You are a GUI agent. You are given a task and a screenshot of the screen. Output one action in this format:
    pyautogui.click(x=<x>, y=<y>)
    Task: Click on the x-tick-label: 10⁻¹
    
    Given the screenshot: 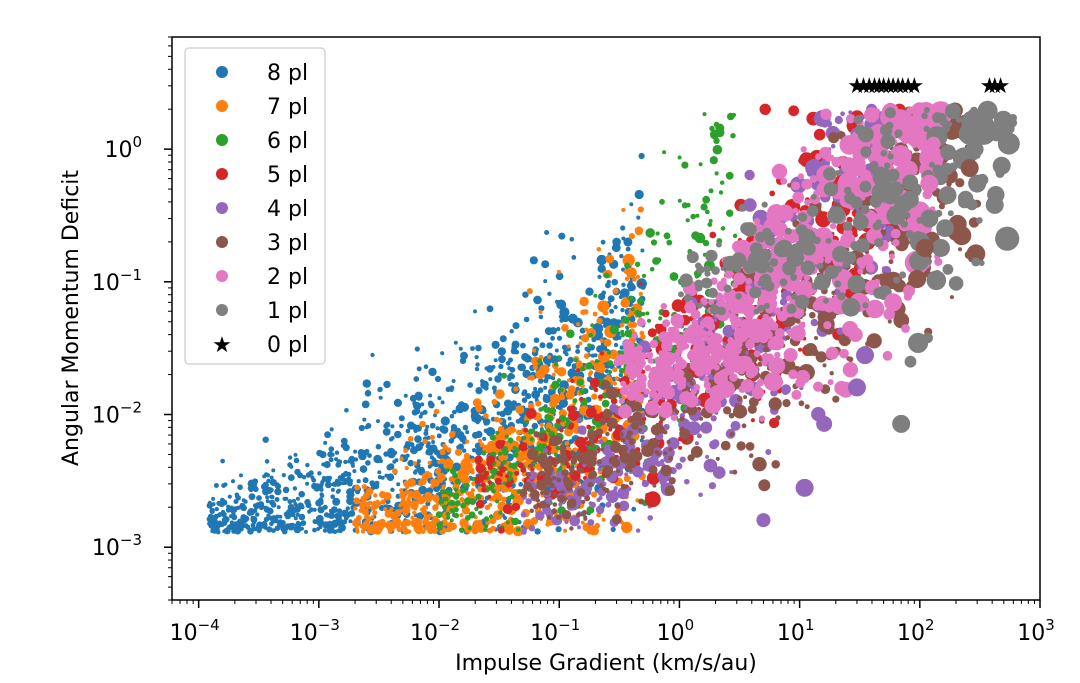 What is the action you would take?
    pyautogui.click(x=555, y=631)
    